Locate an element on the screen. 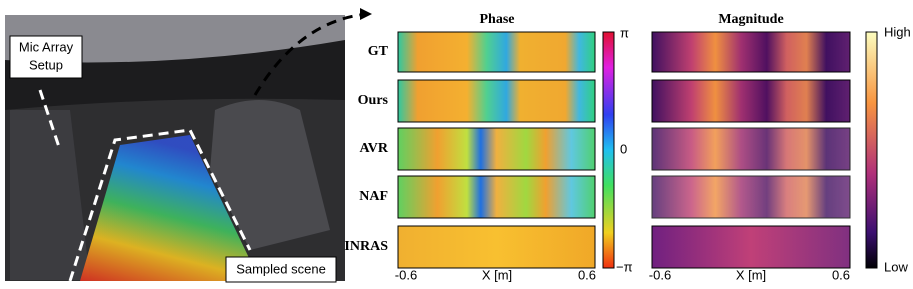 The height and width of the screenshot is (289, 913). colorbar-label: −π is located at coordinates (624, 266).